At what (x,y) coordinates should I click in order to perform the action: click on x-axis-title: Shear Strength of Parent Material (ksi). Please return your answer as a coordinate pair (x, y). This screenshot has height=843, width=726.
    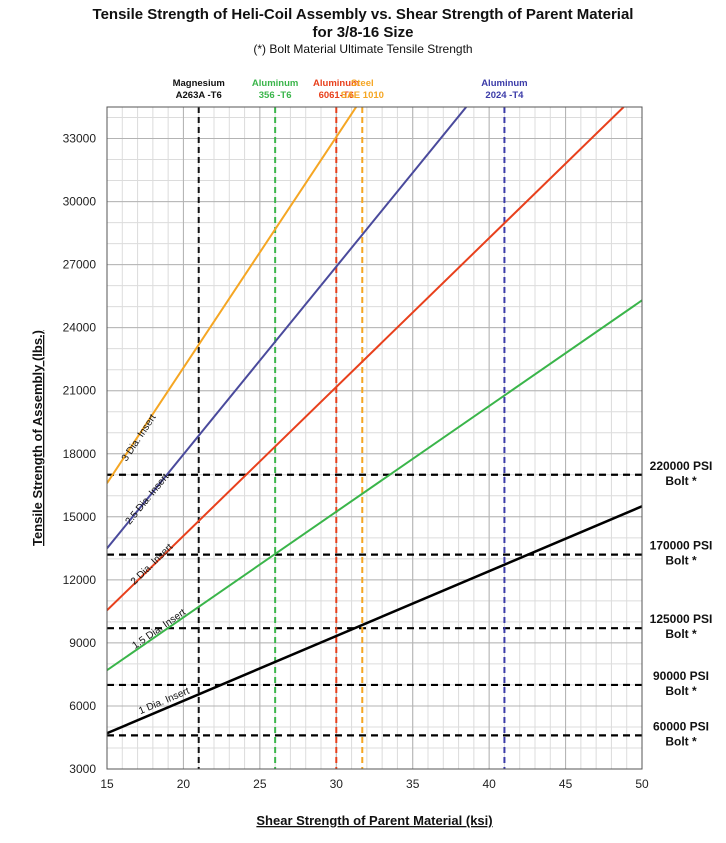
    Looking at the image, I should click on (374, 820).